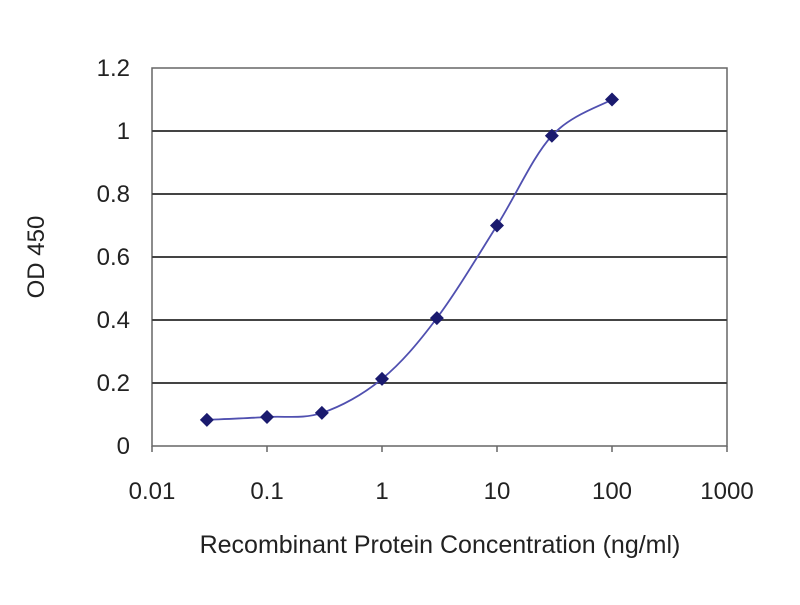 This screenshot has height=605, width=800. What do you see at coordinates (113, 68) in the screenshot?
I see `y-tick-label: 1.2` at bounding box center [113, 68].